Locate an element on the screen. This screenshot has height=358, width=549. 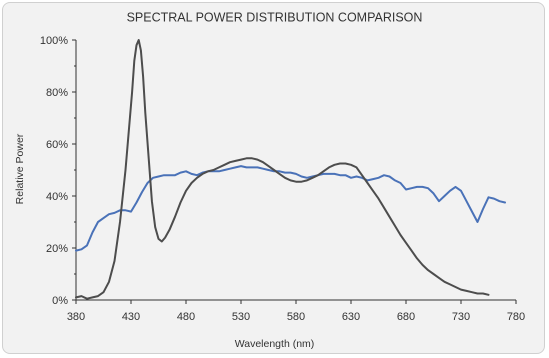
y-tick-label: 60% is located at coordinates (57, 145).